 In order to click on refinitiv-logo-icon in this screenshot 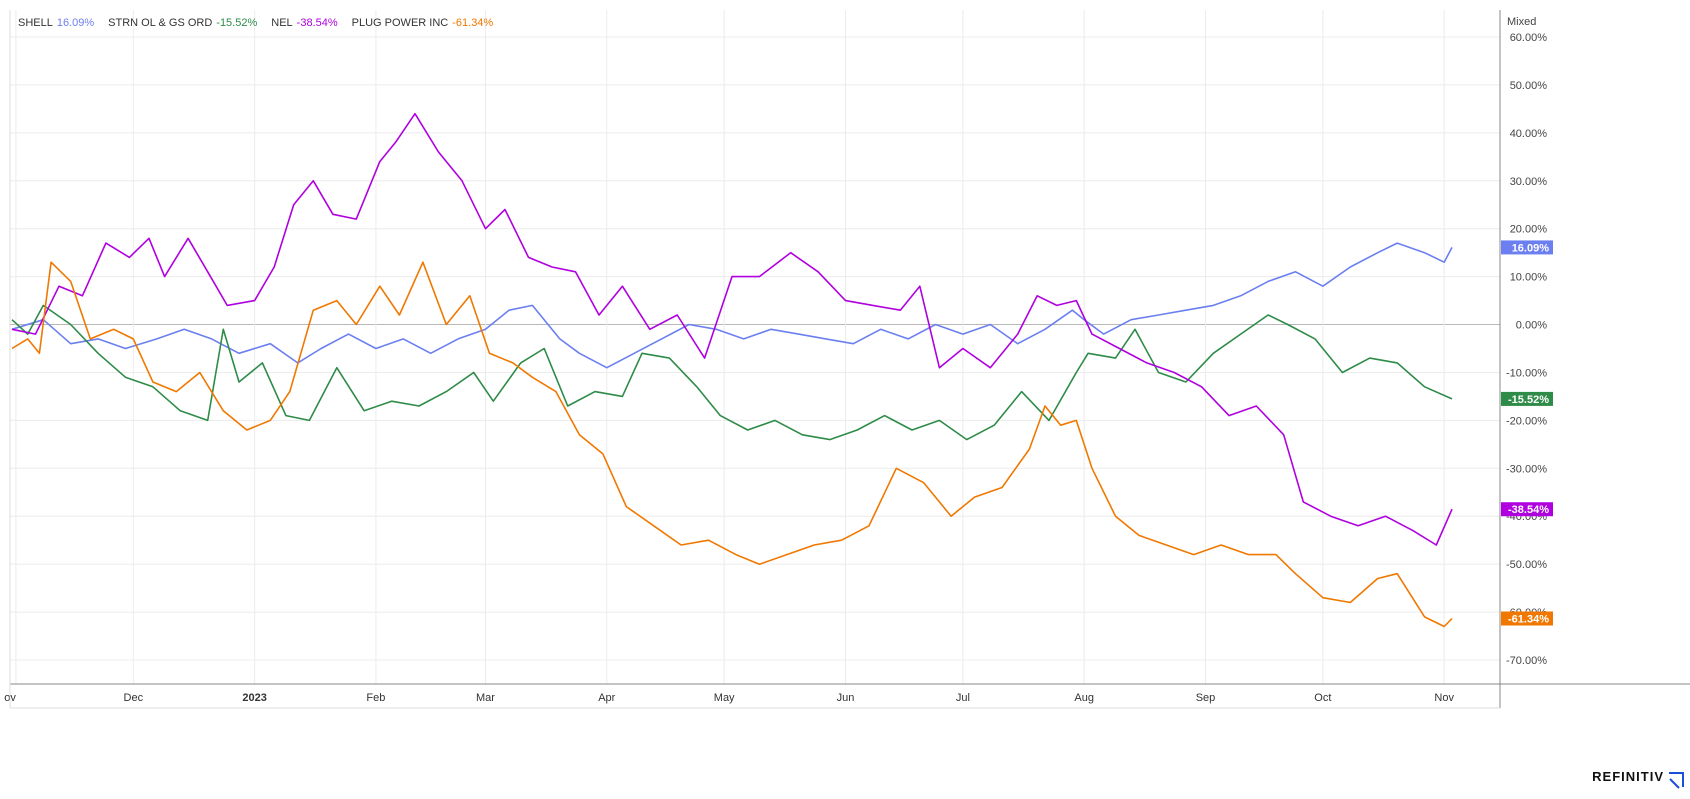, I will do `click(1676, 780)`.